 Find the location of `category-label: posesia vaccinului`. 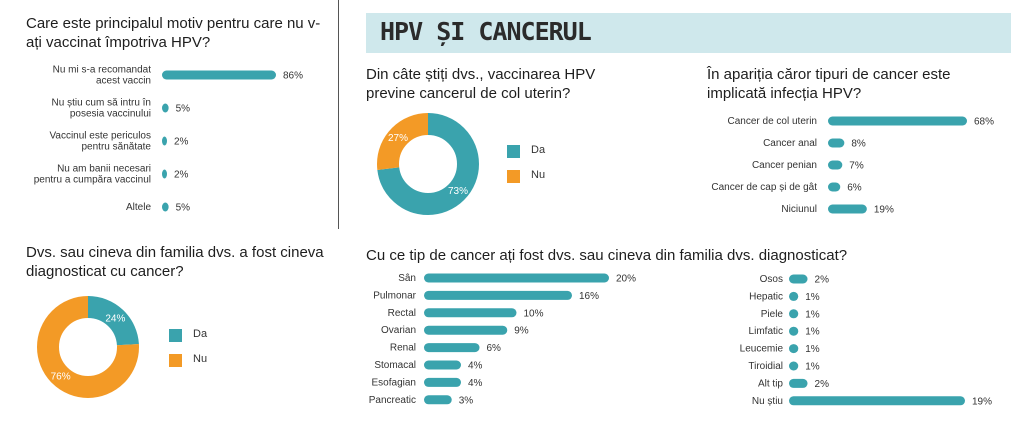

category-label: posesia vaccinului is located at coordinates (110, 114).